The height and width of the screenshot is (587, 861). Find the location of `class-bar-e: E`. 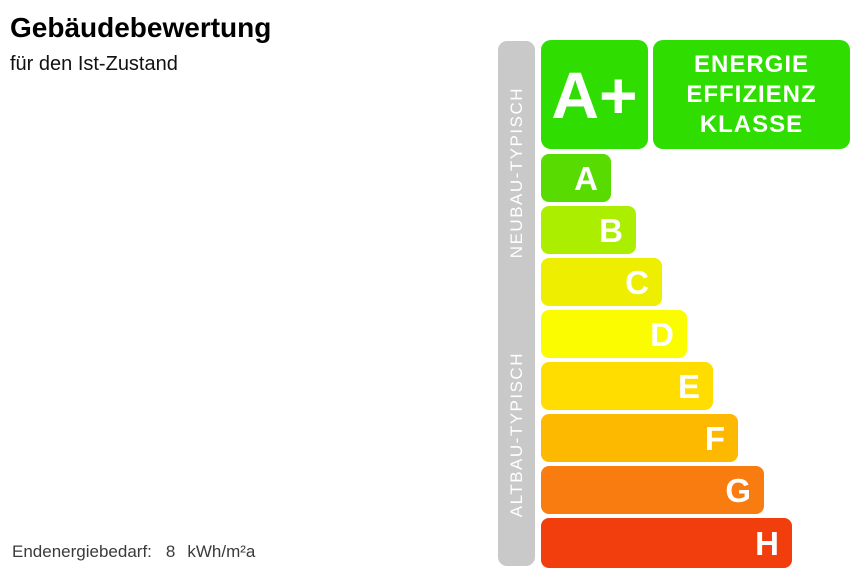

class-bar-e: E is located at coordinates (627, 386).